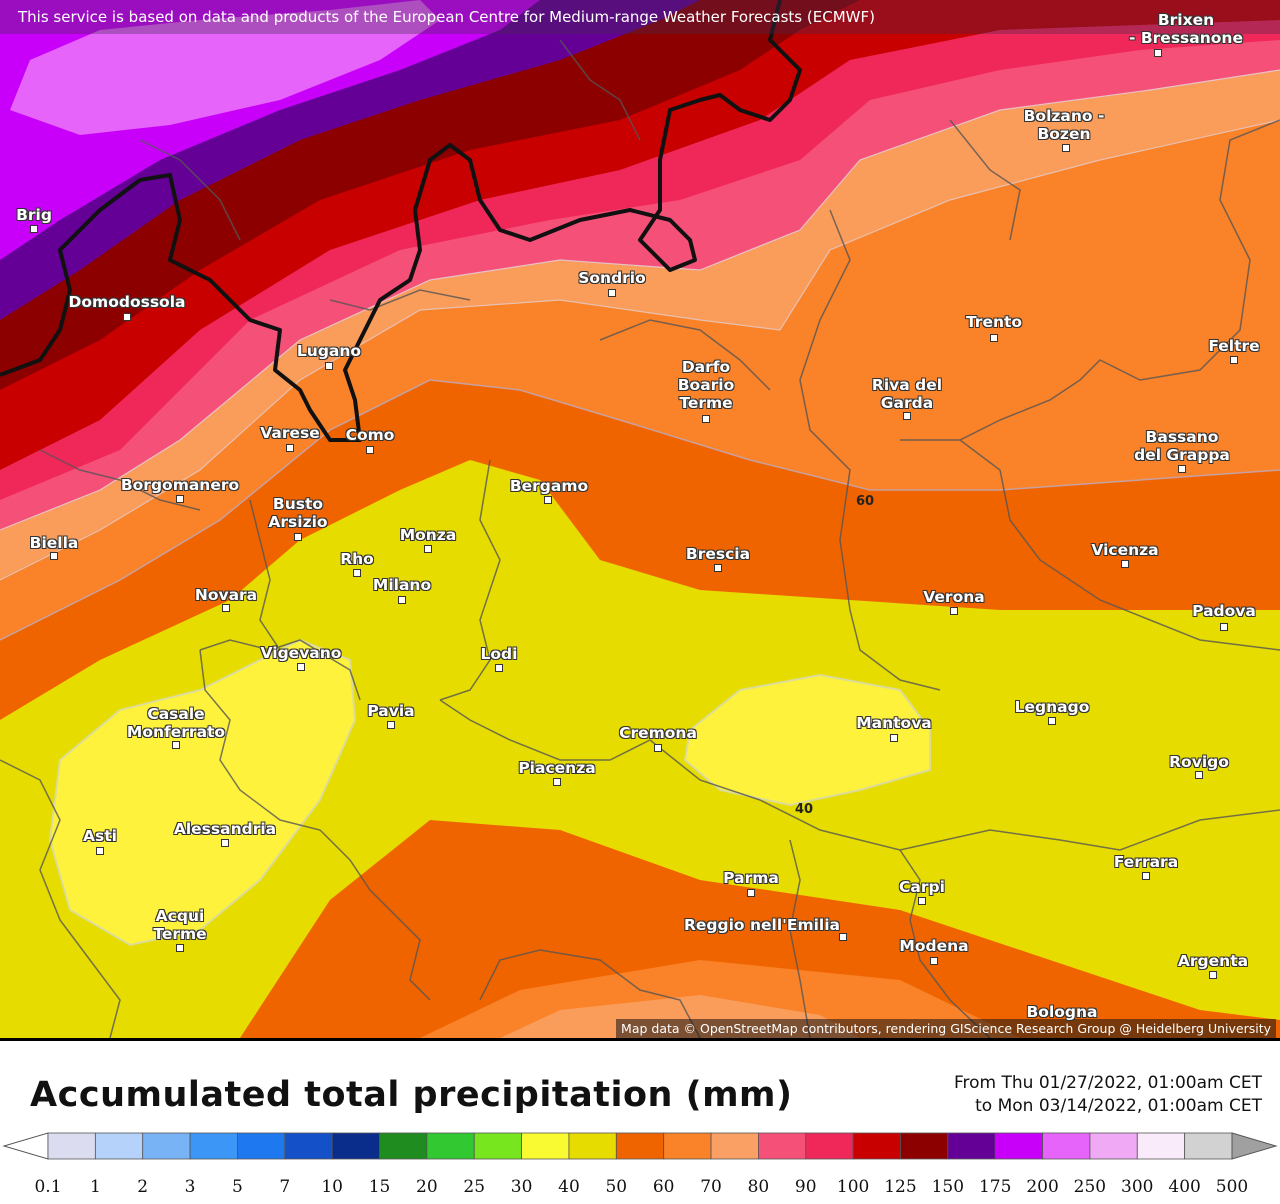 The height and width of the screenshot is (1204, 1280). Describe the element at coordinates (900, 1187) in the screenshot. I see `legend-tick-label: 125` at that location.